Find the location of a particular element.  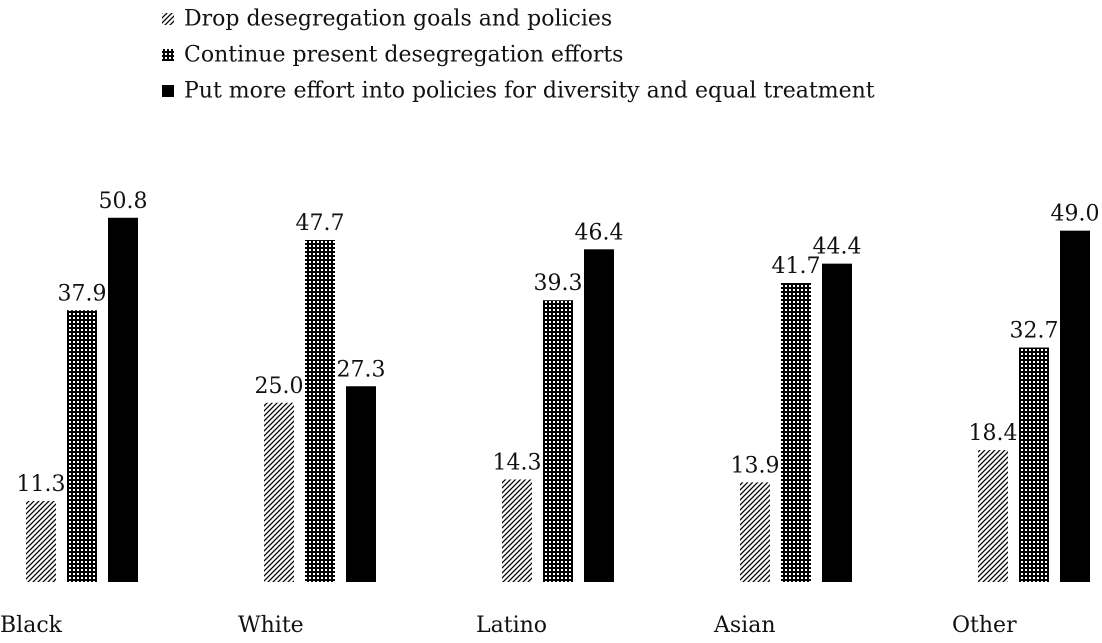

data-label-asian-series-1: 13.9 is located at coordinates (755, 465).